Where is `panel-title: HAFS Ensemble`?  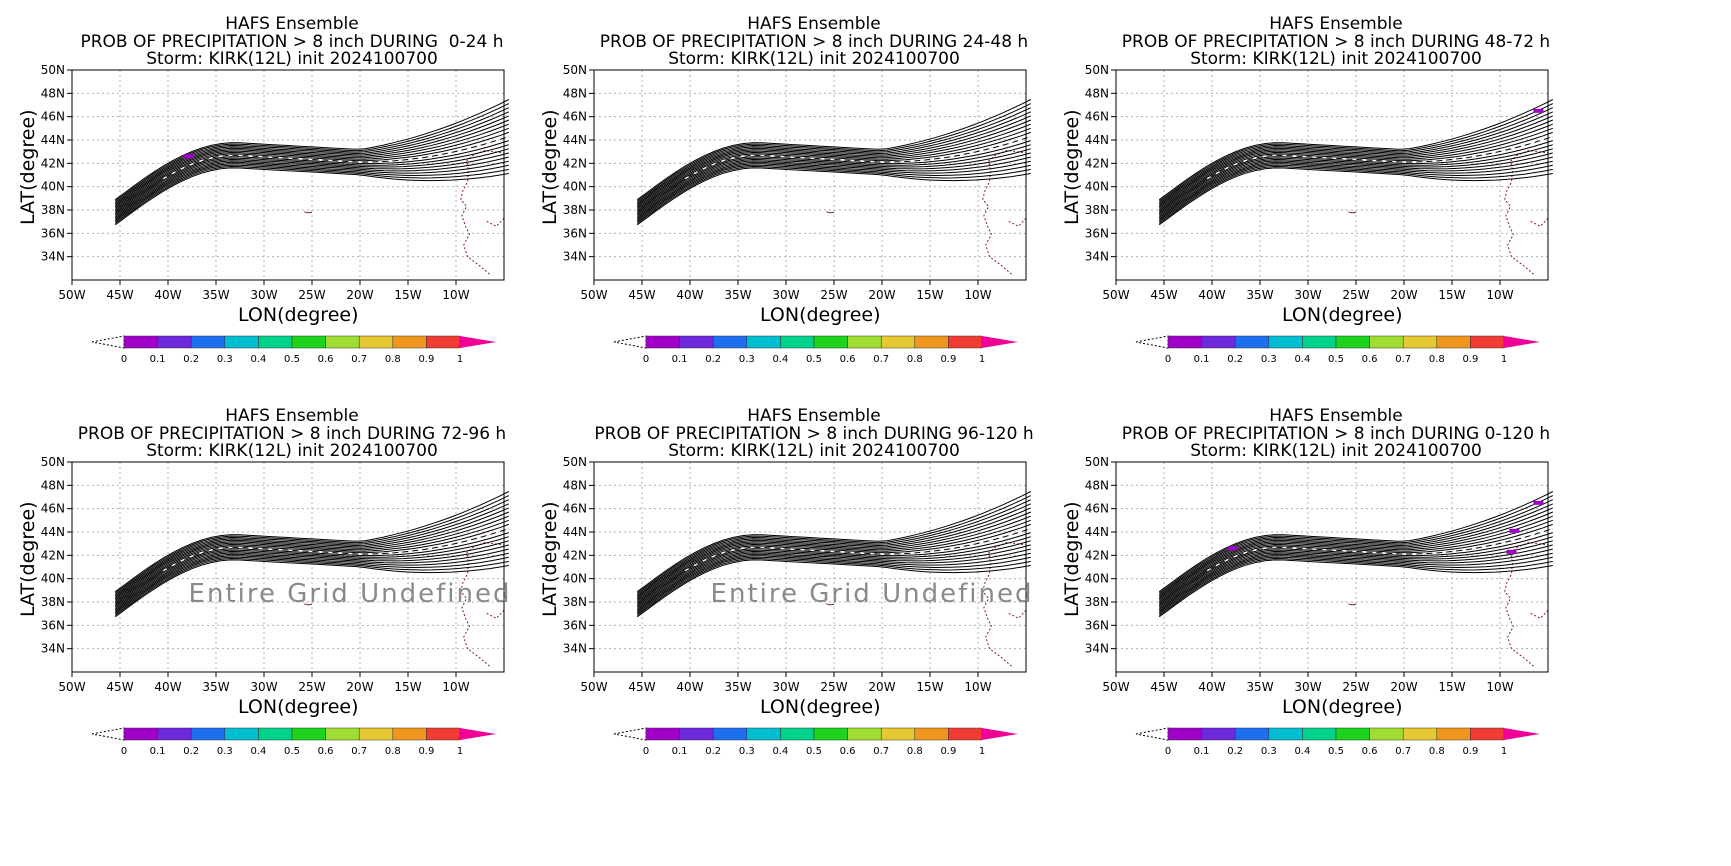 panel-title: HAFS Ensemble is located at coordinates (292, 416).